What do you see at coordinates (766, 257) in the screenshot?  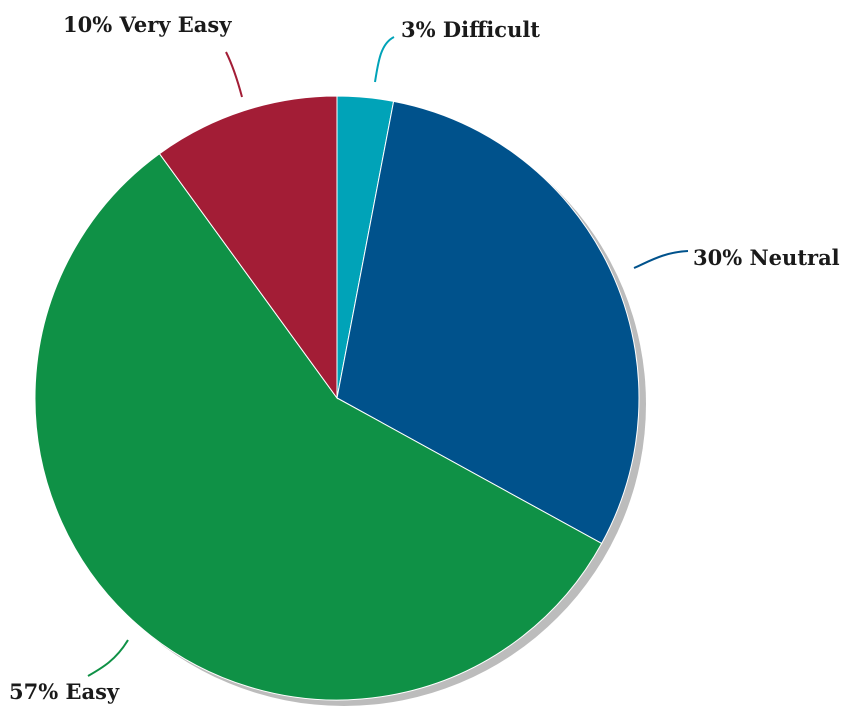 I see `slice-label-neutral: 30% Neutral` at bounding box center [766, 257].